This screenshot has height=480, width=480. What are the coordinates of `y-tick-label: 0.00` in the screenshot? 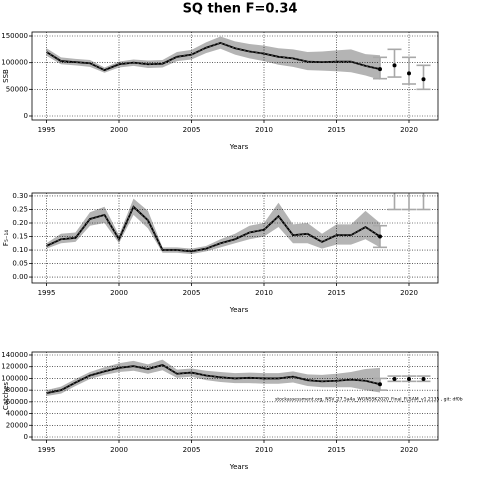 It's located at (20, 277).